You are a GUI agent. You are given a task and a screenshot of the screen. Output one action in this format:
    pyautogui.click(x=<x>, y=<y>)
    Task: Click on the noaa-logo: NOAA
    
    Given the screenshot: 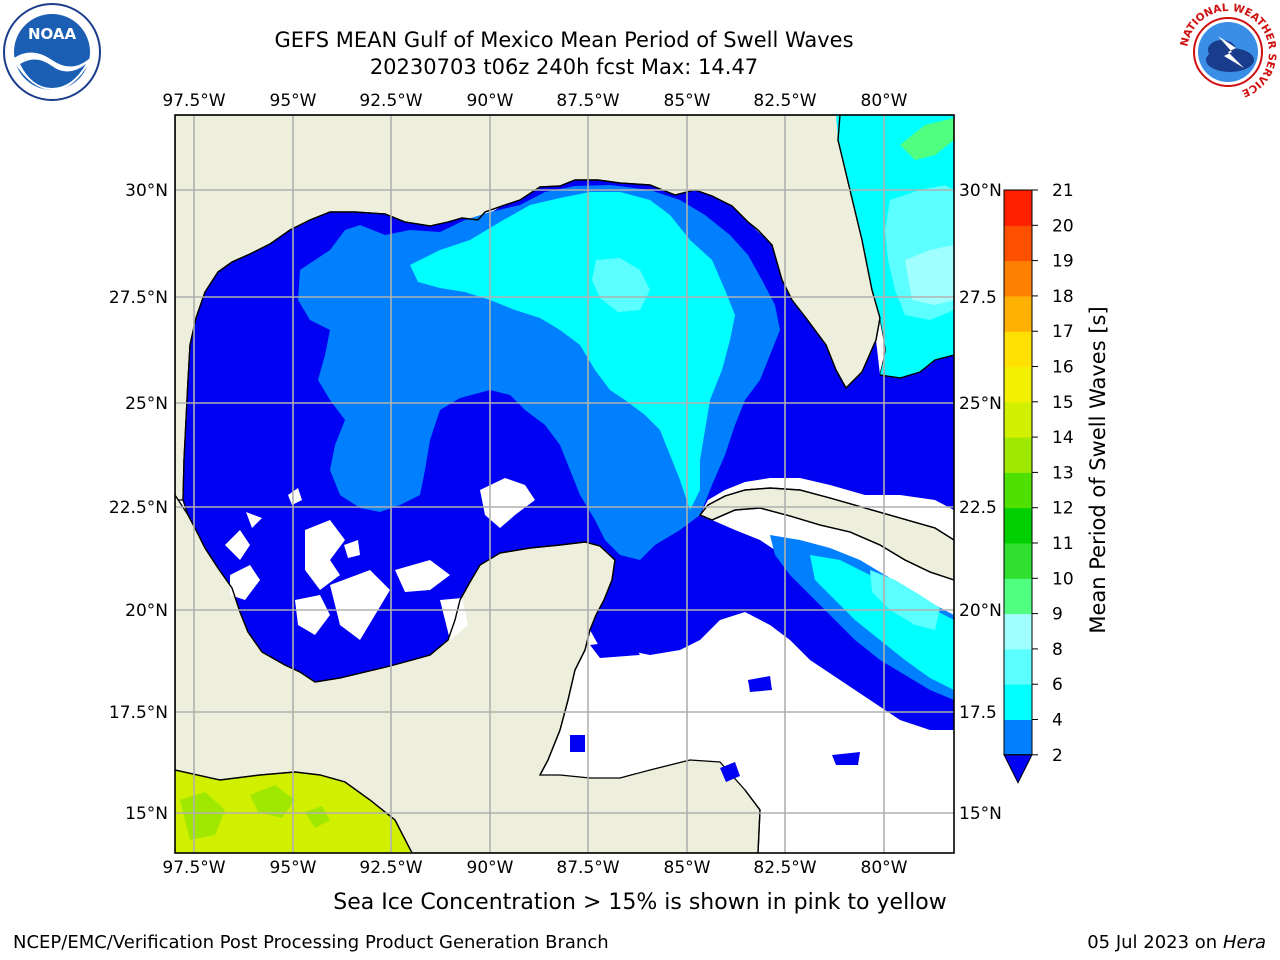 What is the action you would take?
    pyautogui.click(x=52, y=52)
    